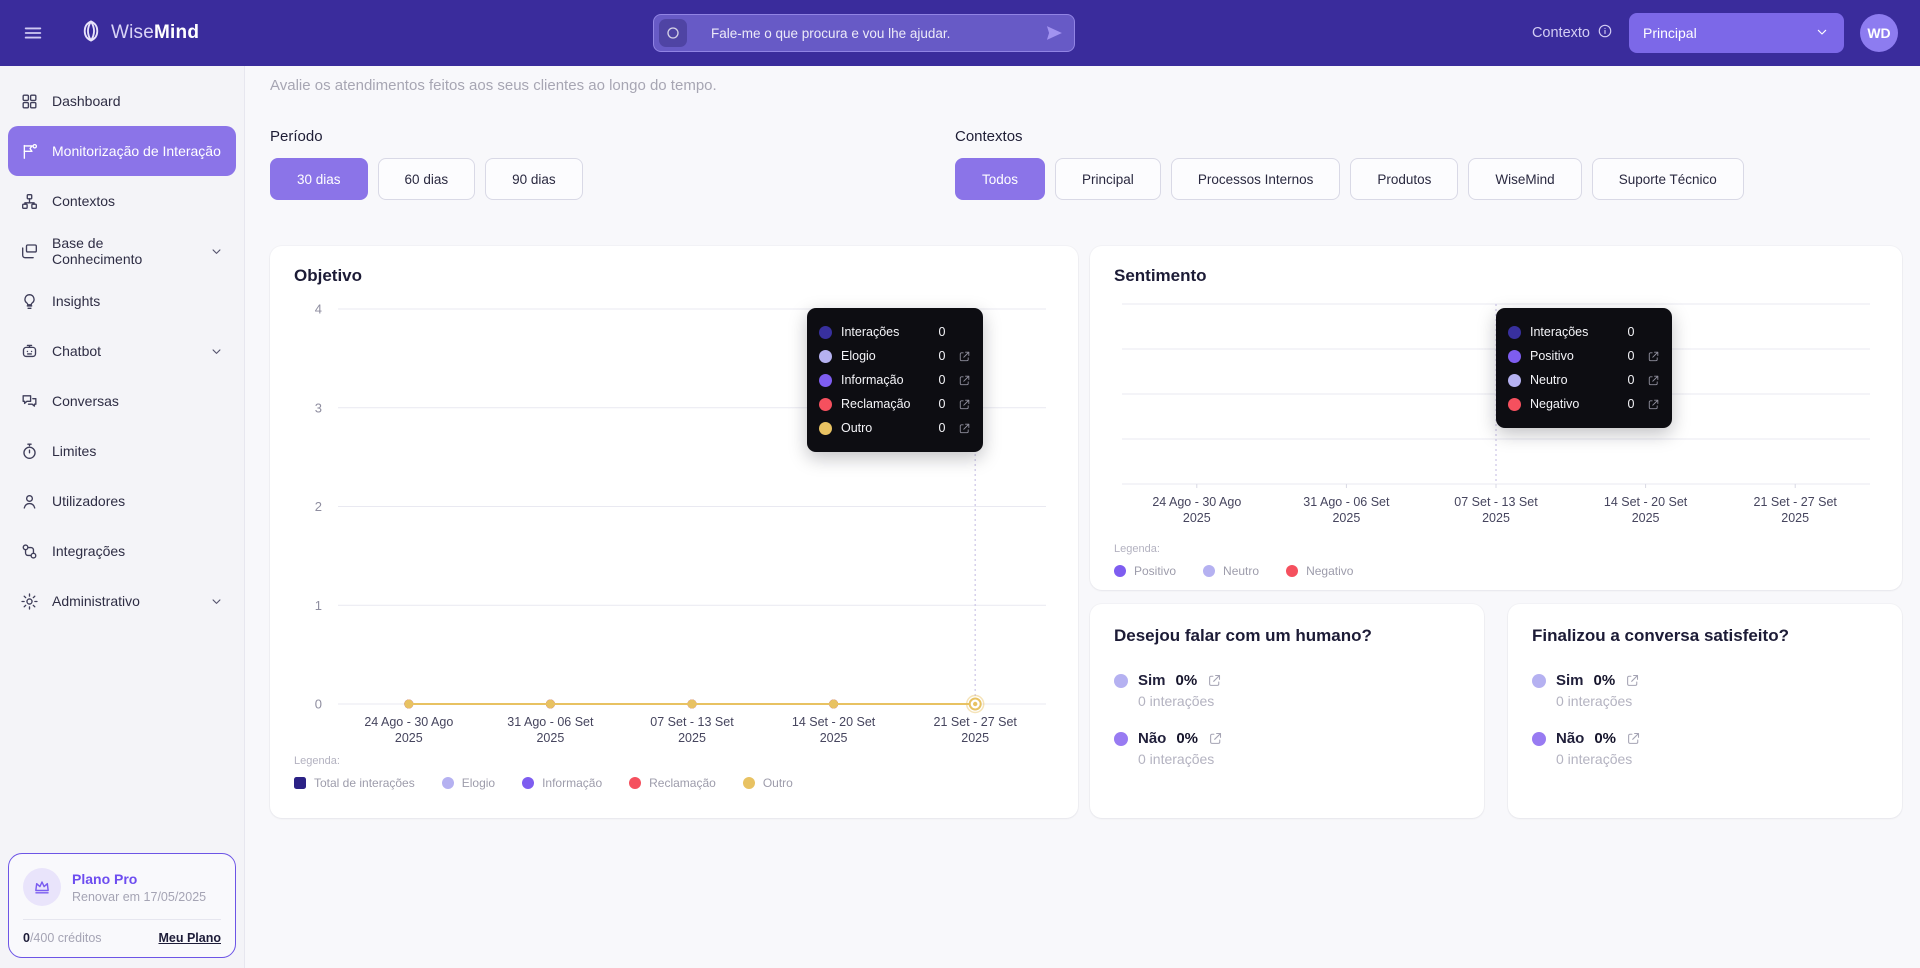  What do you see at coordinates (1525, 179) in the screenshot?
I see `context-wisemind-button: WiseMind` at bounding box center [1525, 179].